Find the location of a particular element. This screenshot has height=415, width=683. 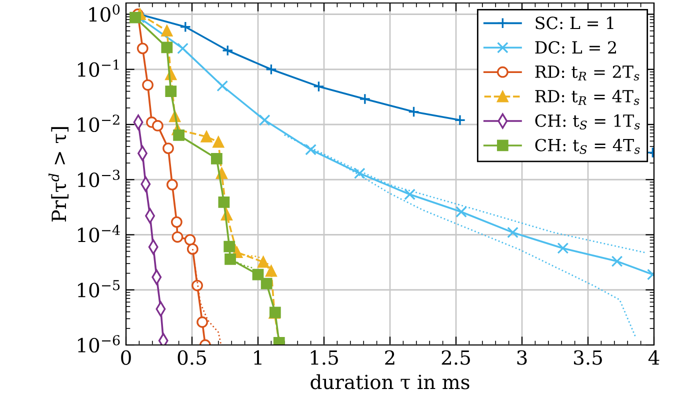

legend-label: DC: L = 2 is located at coordinates (575, 47).